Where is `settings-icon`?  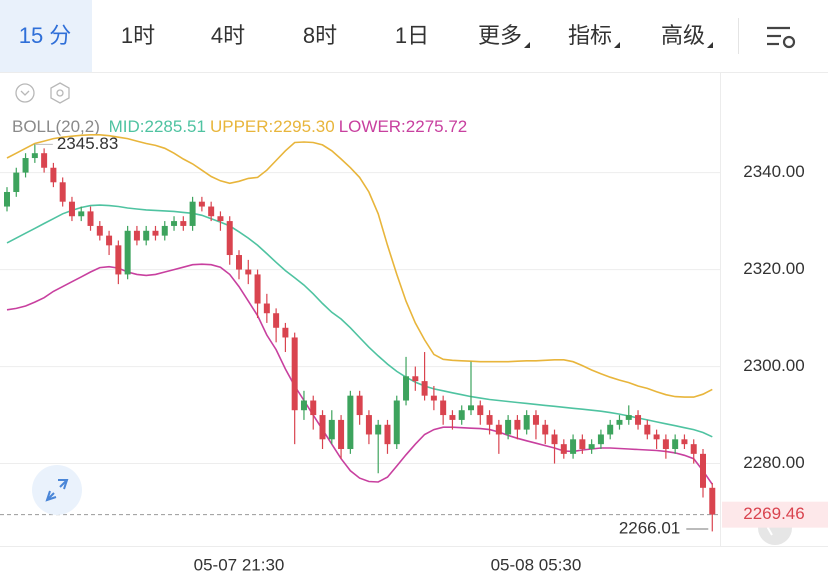 settings-icon is located at coordinates (781, 37).